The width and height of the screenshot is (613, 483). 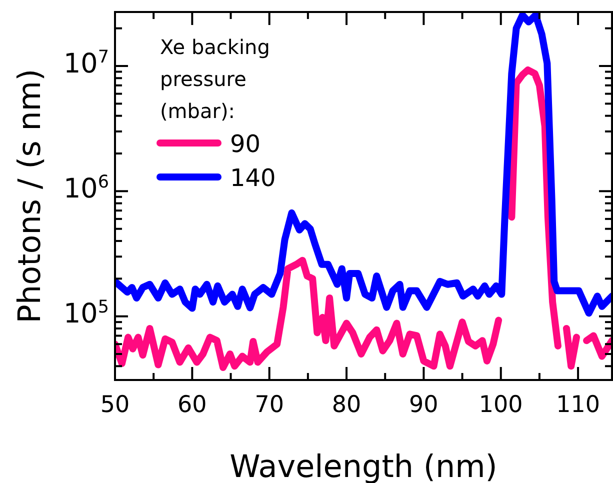 I want to click on legend-label: 90, so click(x=245, y=144).